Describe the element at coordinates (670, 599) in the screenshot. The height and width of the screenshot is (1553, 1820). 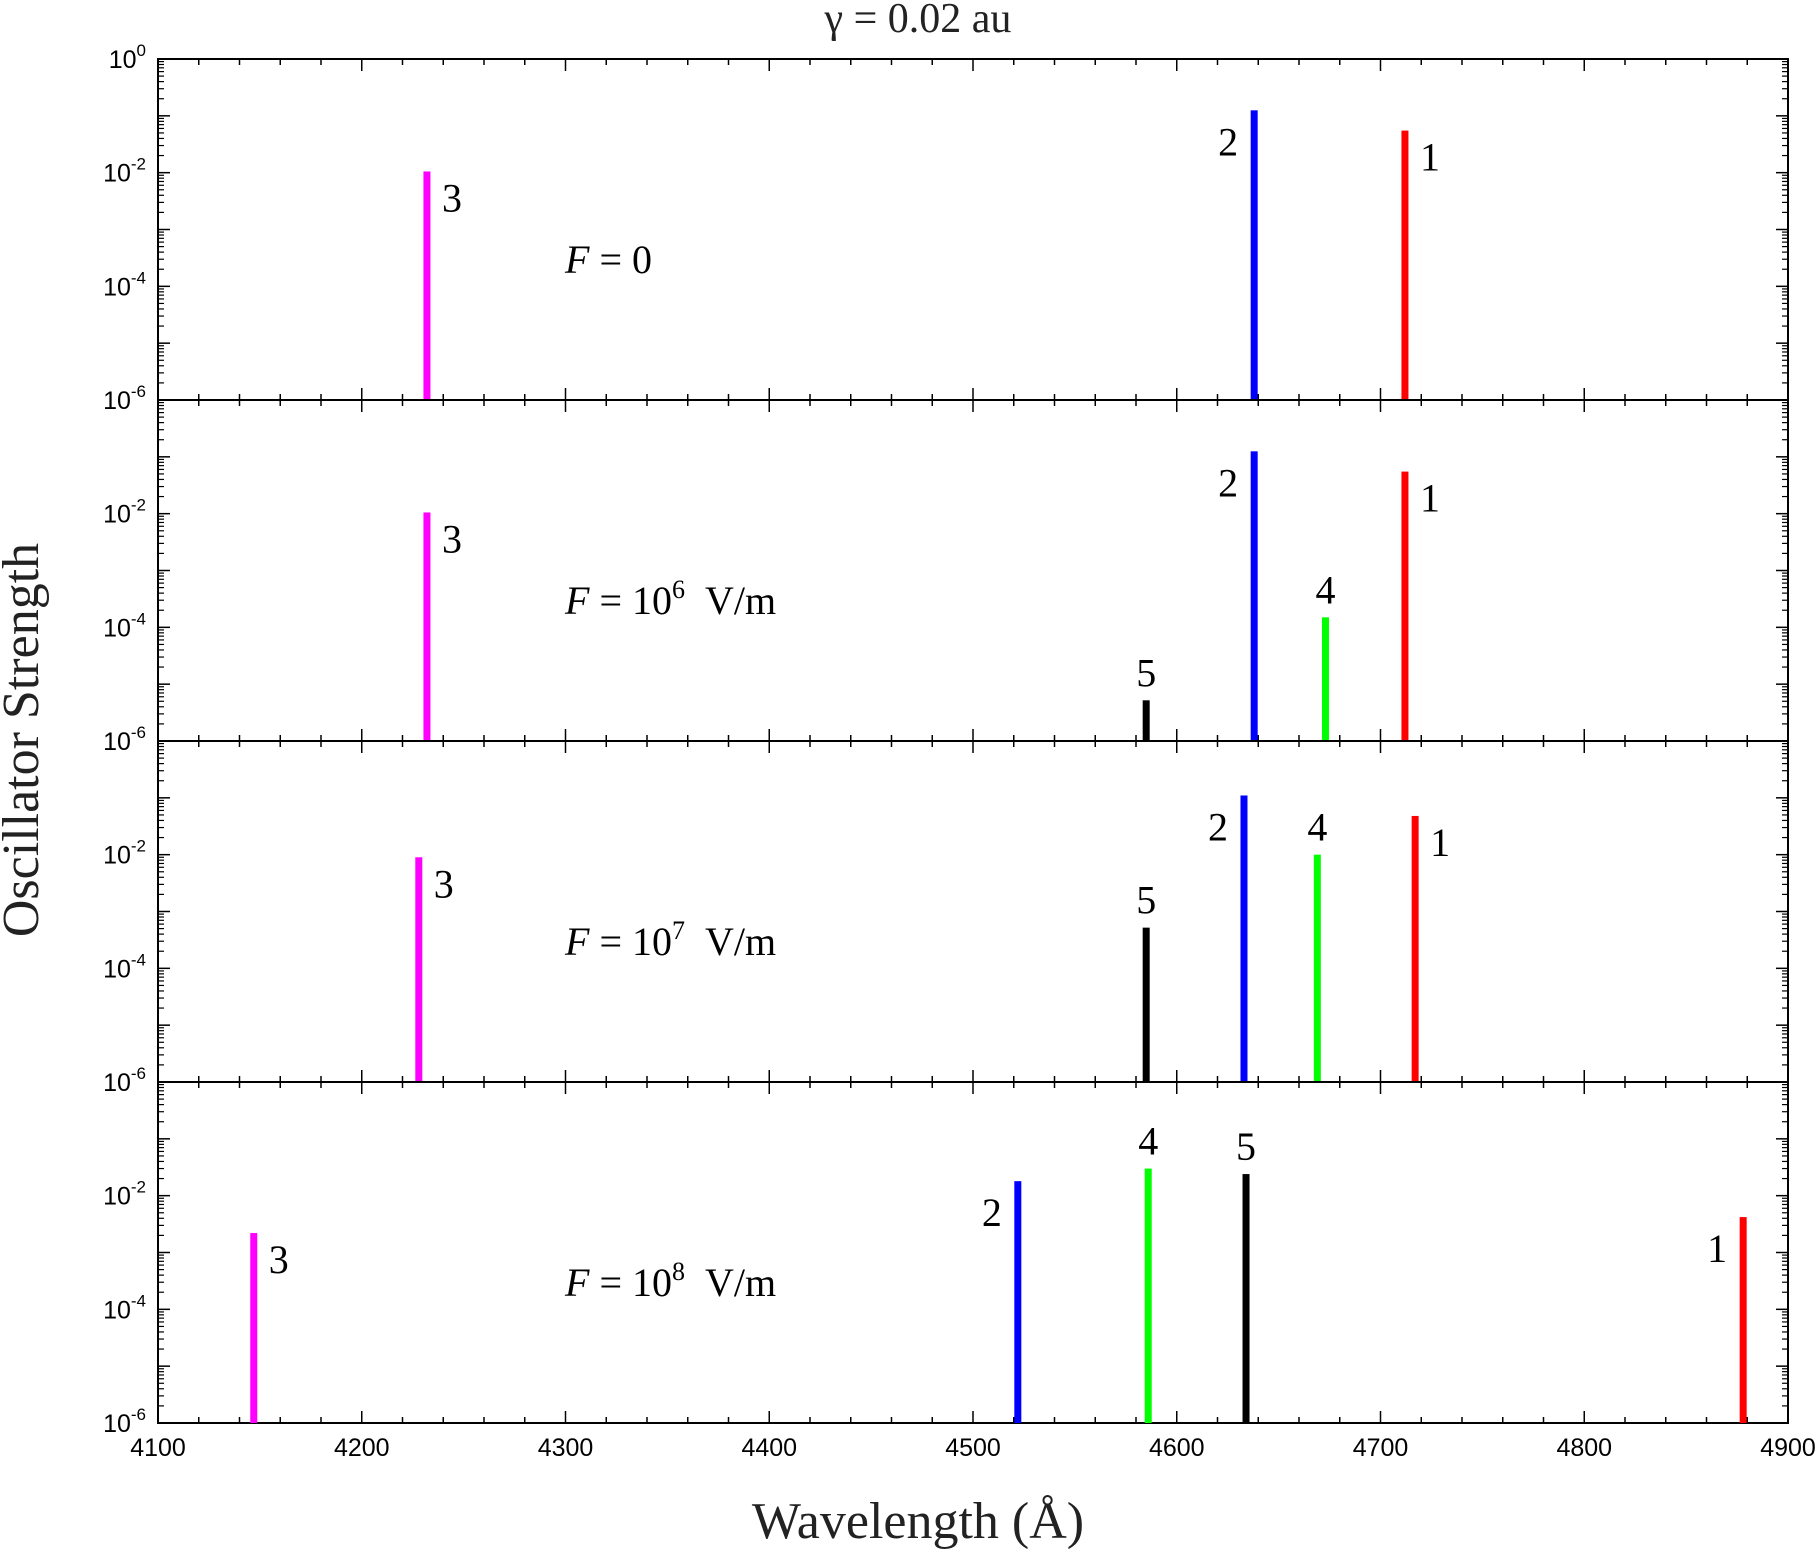
I see `field-label: F = 106 V/m` at that location.